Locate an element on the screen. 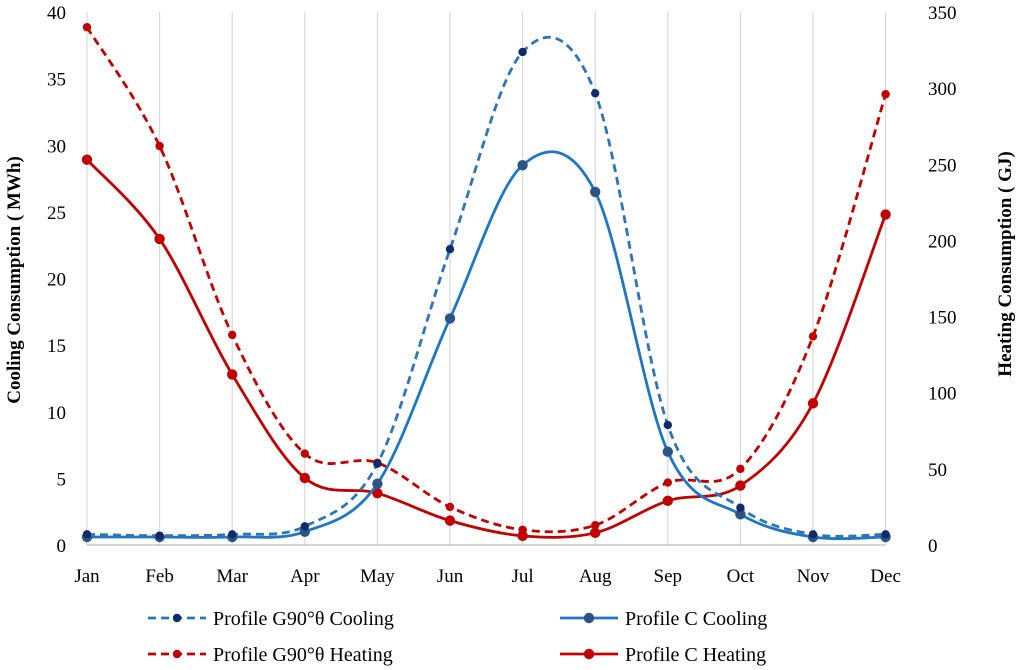 This screenshot has height=670, width=1024. legend-item-profile-g90-cooling: Profile G90°θ Cooling is located at coordinates (271, 619).